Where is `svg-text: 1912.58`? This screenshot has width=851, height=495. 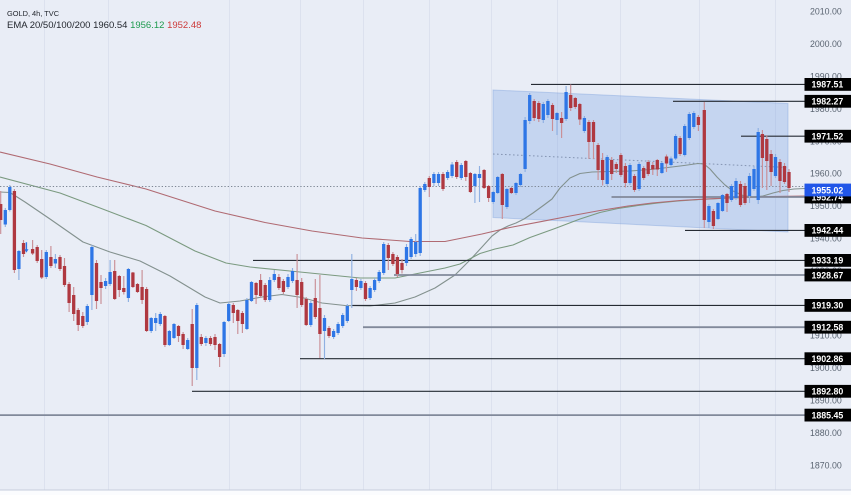
svg-text: 1912.58 is located at coordinates (828, 328).